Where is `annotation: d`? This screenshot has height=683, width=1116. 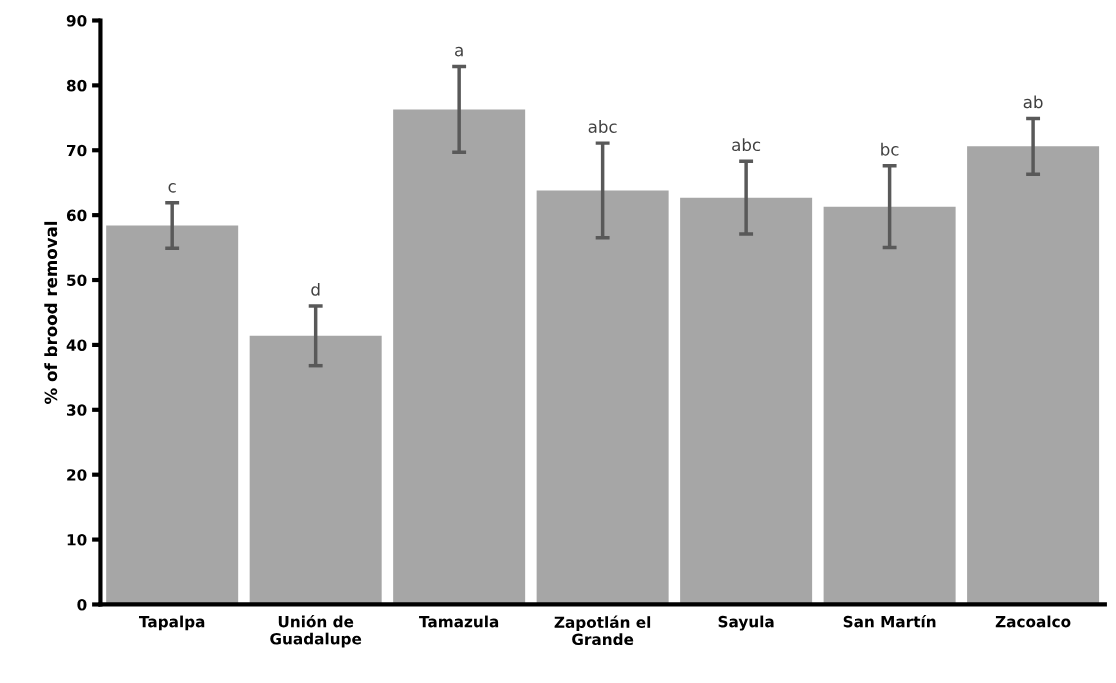
annotation: d is located at coordinates (315, 289).